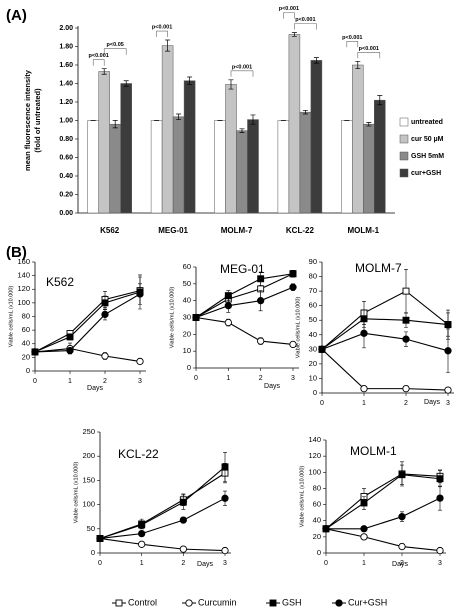 This screenshot has height=613, width=474. Describe the element at coordinates (66, 46) in the screenshot. I see `y-tick-label: 1.80` at that location.